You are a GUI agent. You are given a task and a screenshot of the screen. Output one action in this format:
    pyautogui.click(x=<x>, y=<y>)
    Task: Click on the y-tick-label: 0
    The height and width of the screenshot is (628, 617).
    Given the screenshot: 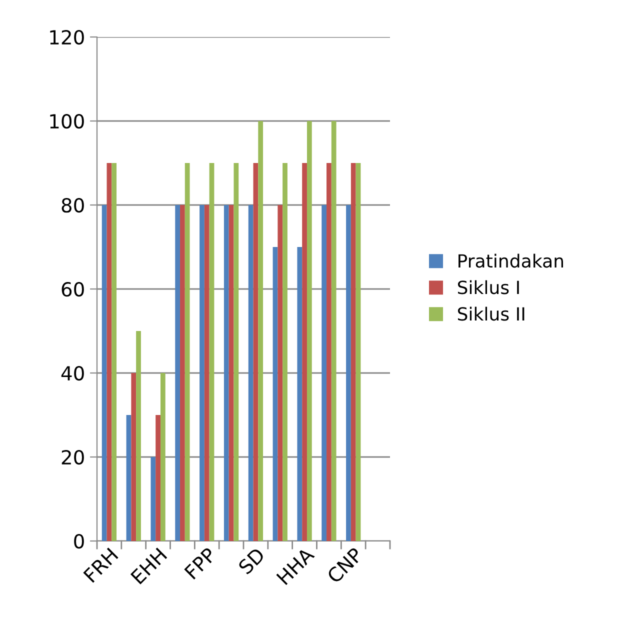 What is the action you would take?
    pyautogui.click(x=79, y=541)
    